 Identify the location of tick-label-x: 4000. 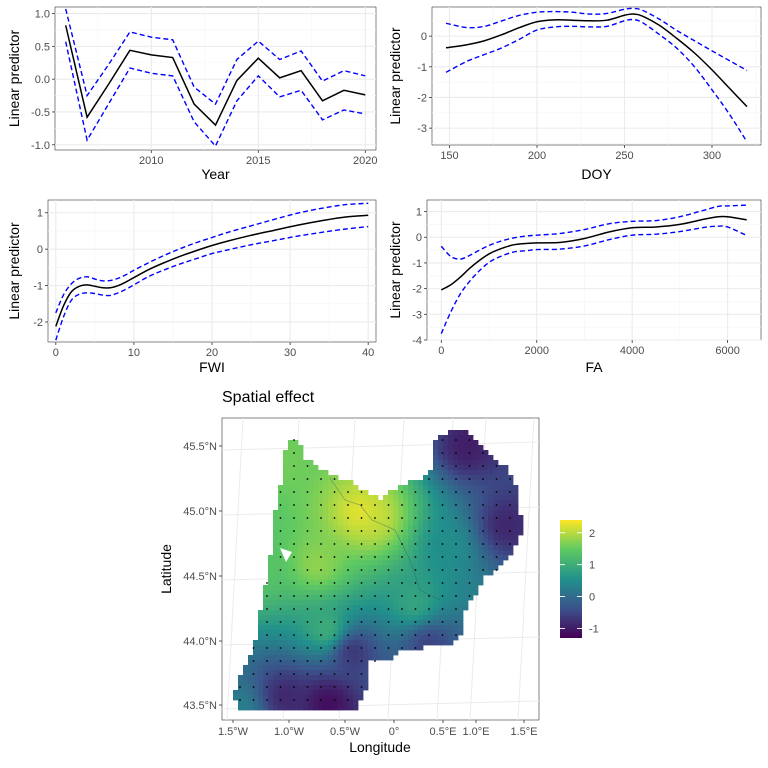
(632, 351).